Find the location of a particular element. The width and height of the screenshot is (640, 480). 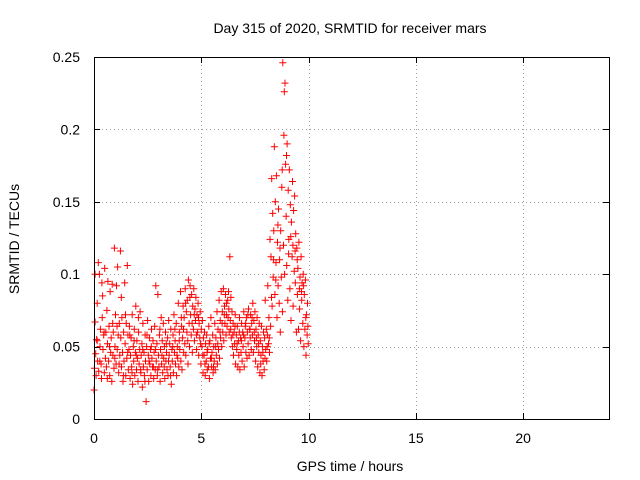

y-tick-label: 0.1 is located at coordinates (71, 274).